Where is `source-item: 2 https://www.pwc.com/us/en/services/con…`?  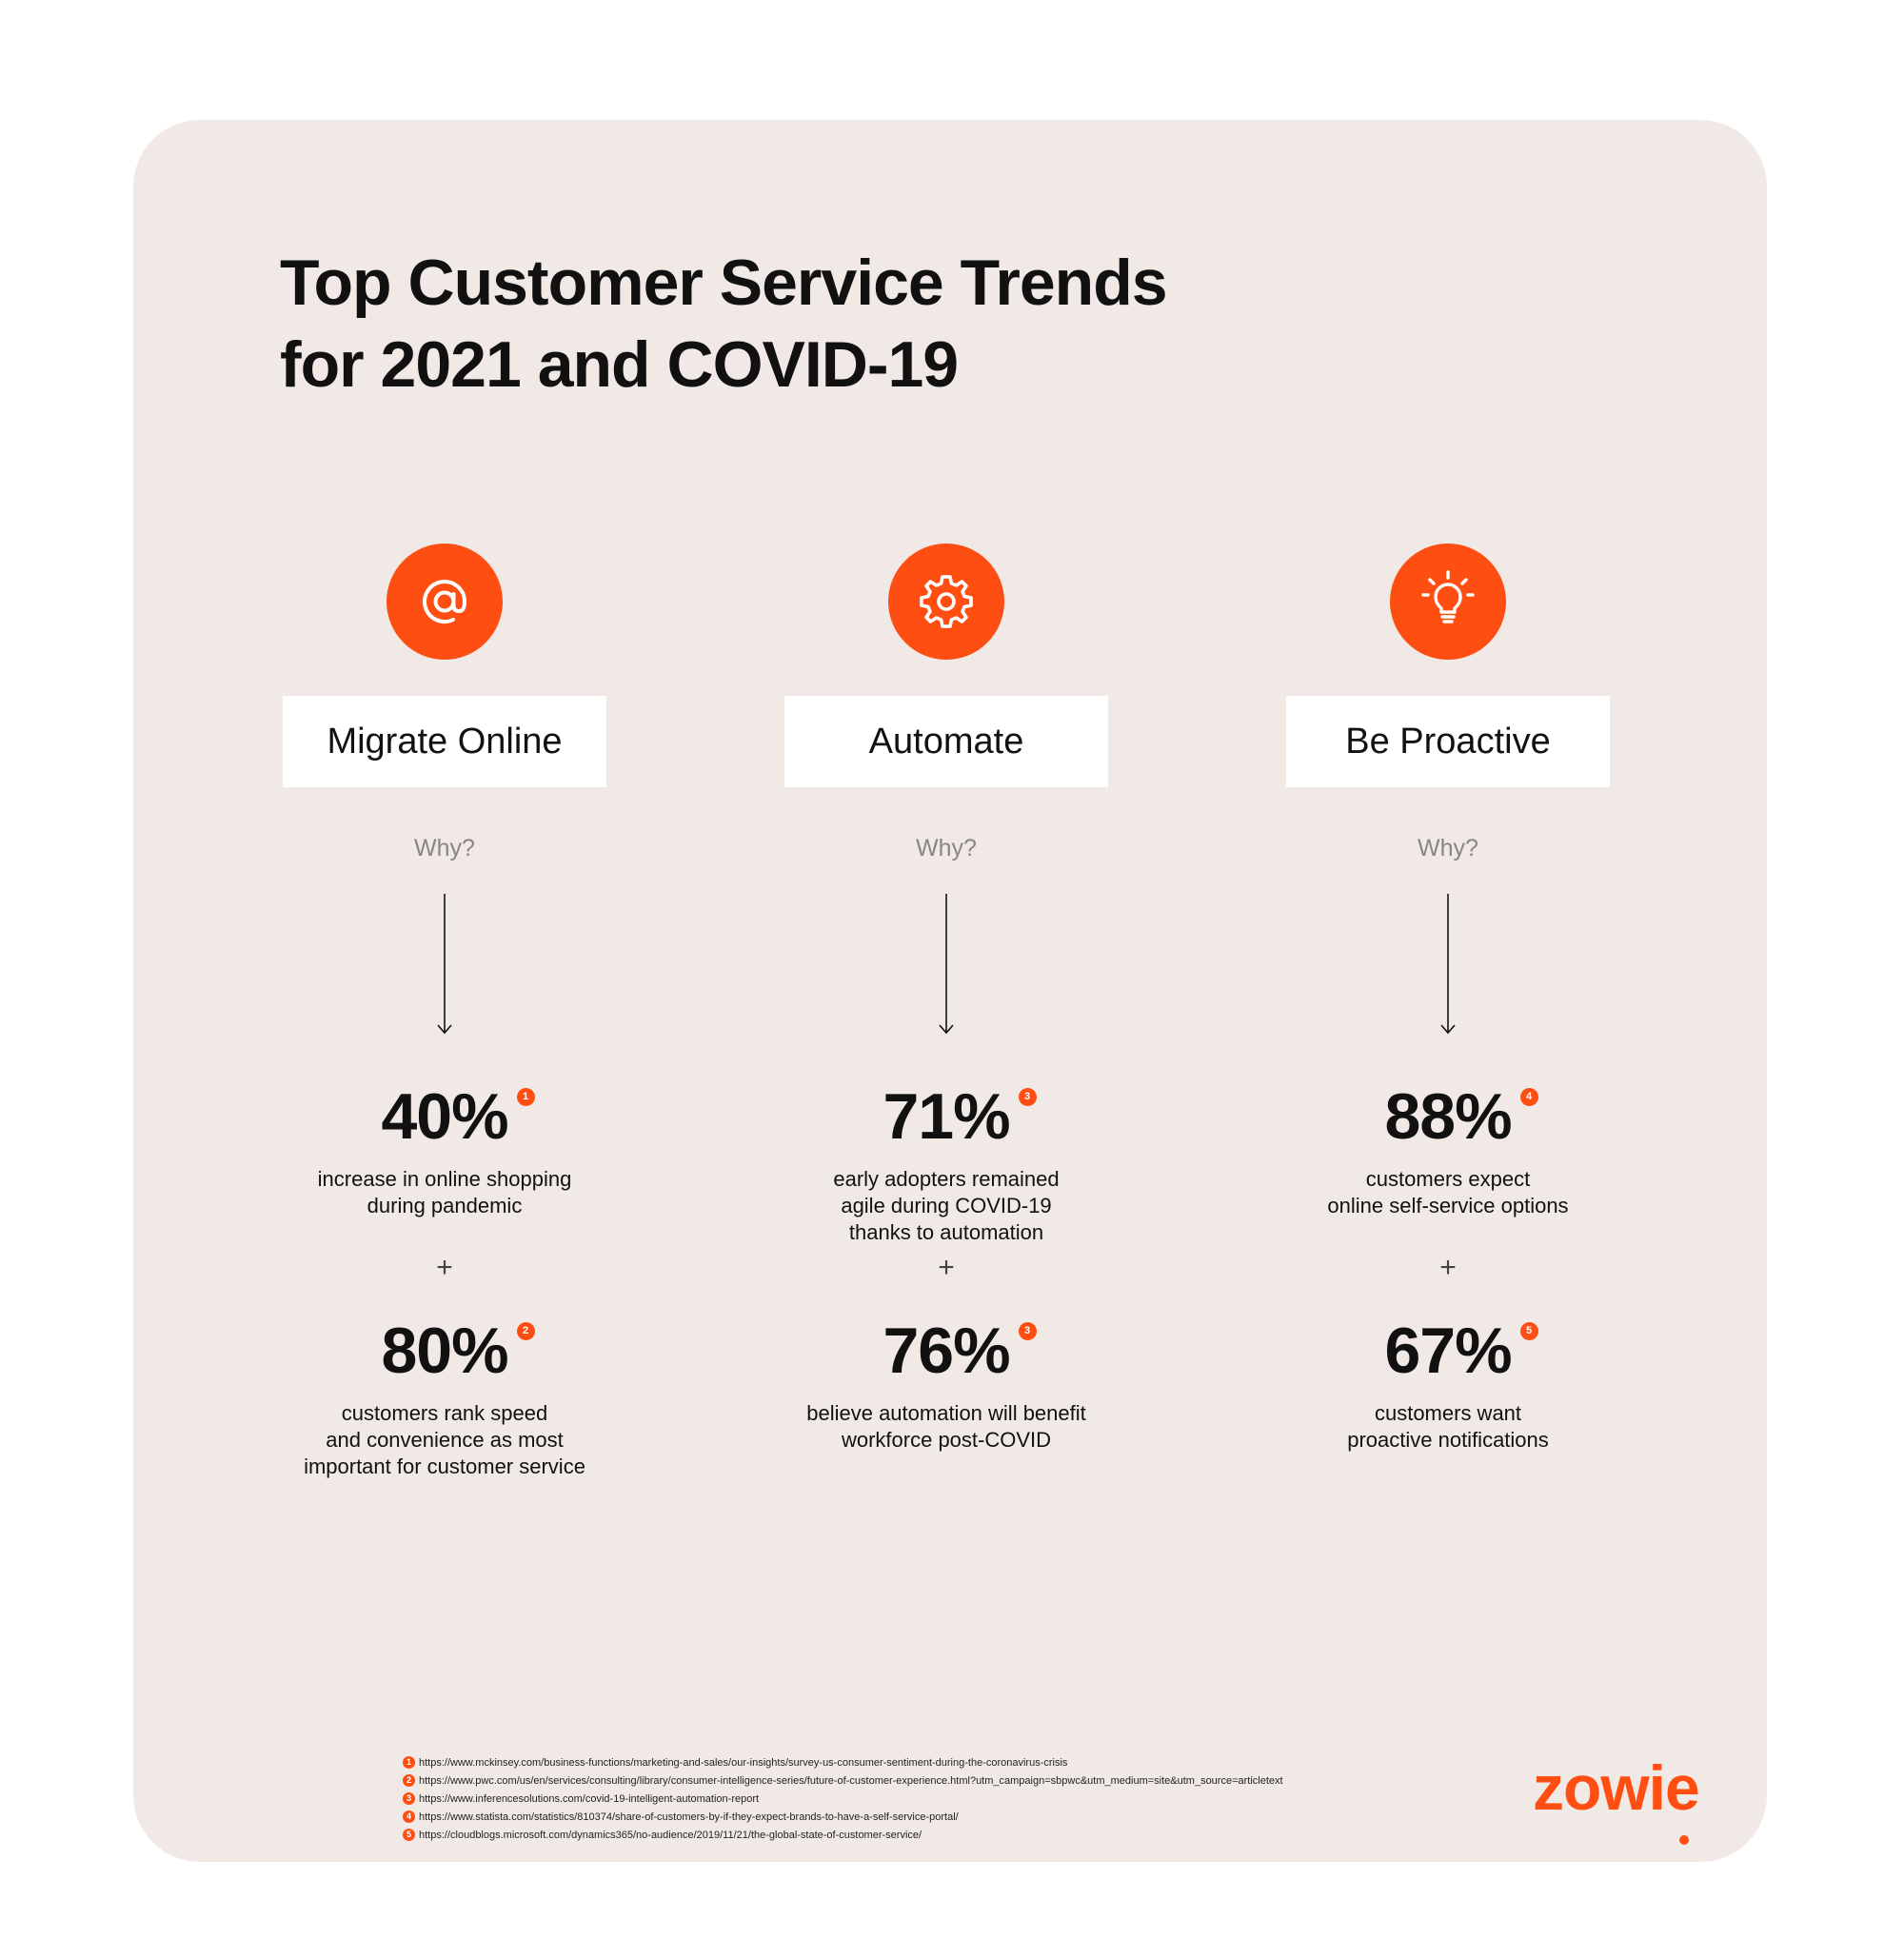
source-item: 2 https://www.pwc.com/us/en/services/con… is located at coordinates (926, 1780).